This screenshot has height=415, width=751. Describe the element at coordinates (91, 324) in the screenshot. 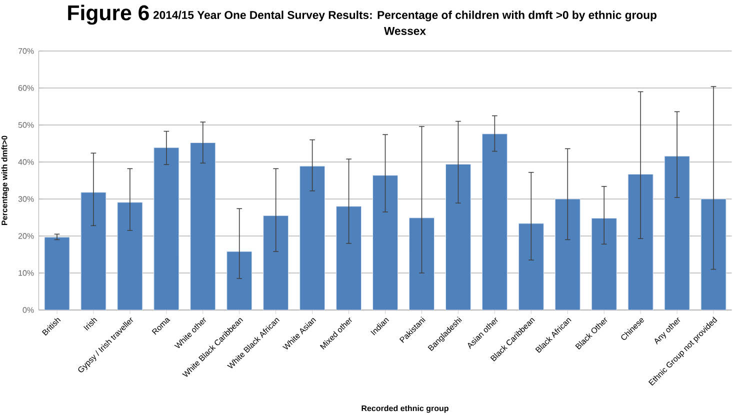

I see `x-tick-label: Irish` at that location.